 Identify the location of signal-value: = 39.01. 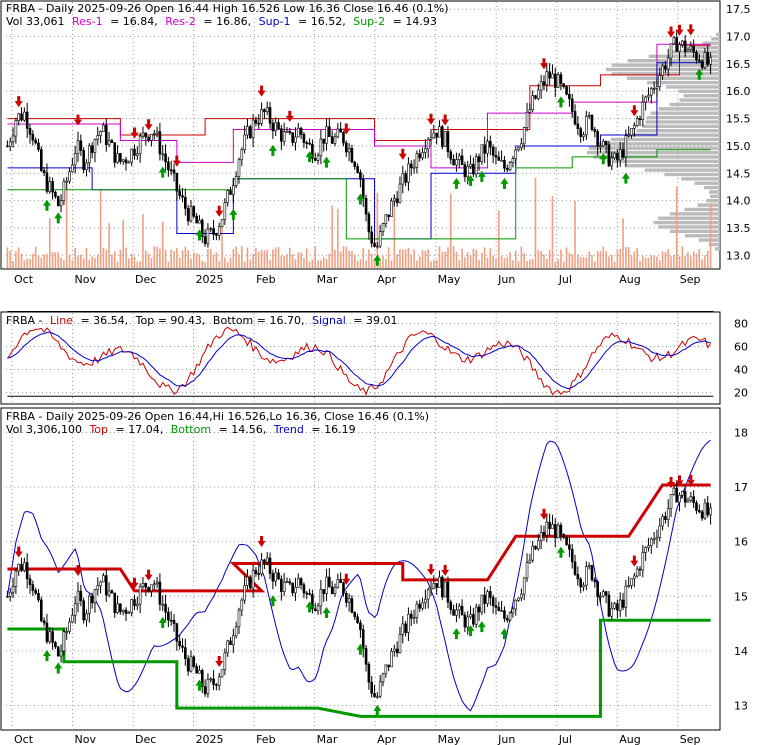
(375, 320).